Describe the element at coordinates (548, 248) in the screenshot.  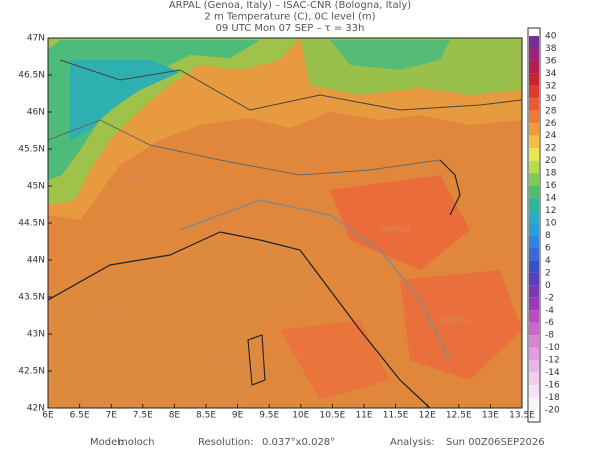
I see `colorbar-label: 6` at that location.